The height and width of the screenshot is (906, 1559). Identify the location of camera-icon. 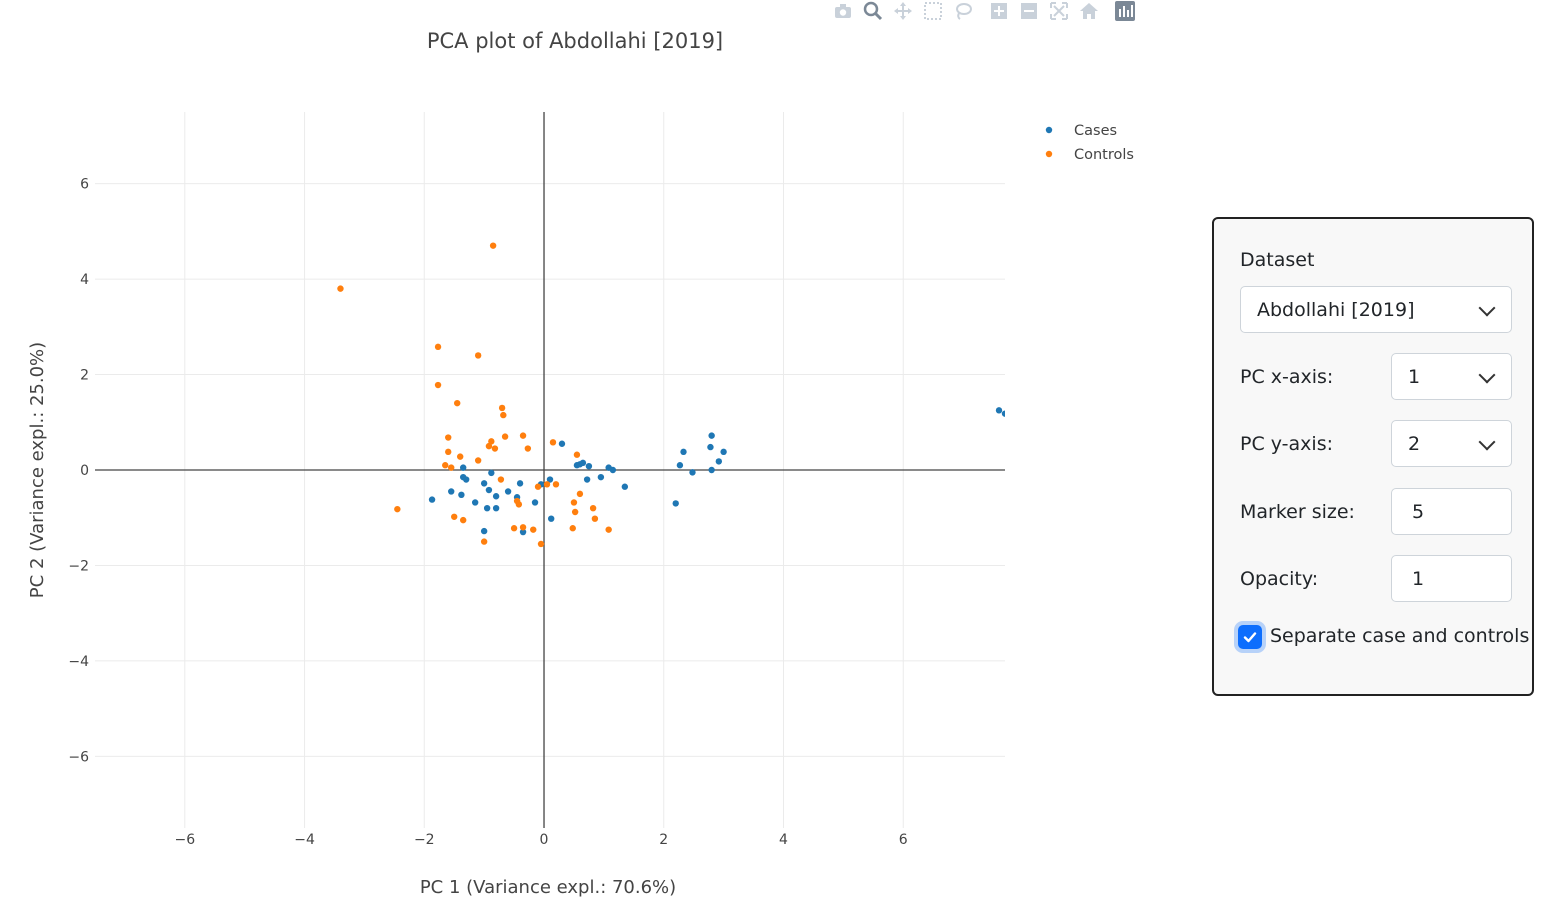
(843, 11).